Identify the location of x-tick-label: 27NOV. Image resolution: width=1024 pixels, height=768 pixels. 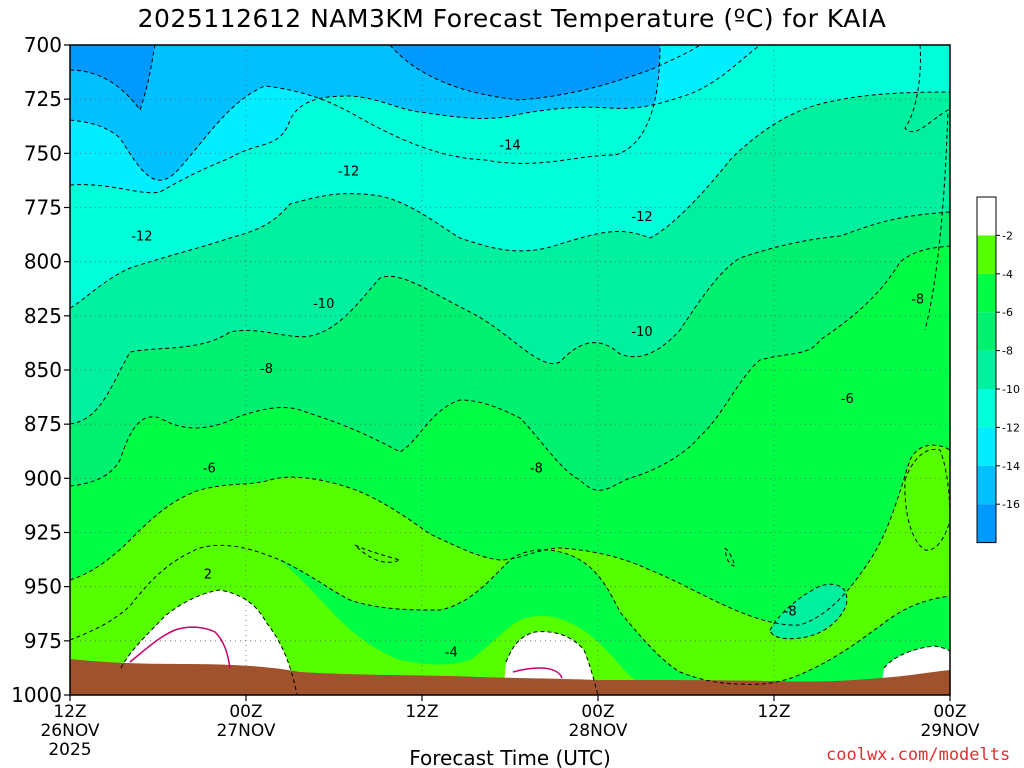
(245, 731).